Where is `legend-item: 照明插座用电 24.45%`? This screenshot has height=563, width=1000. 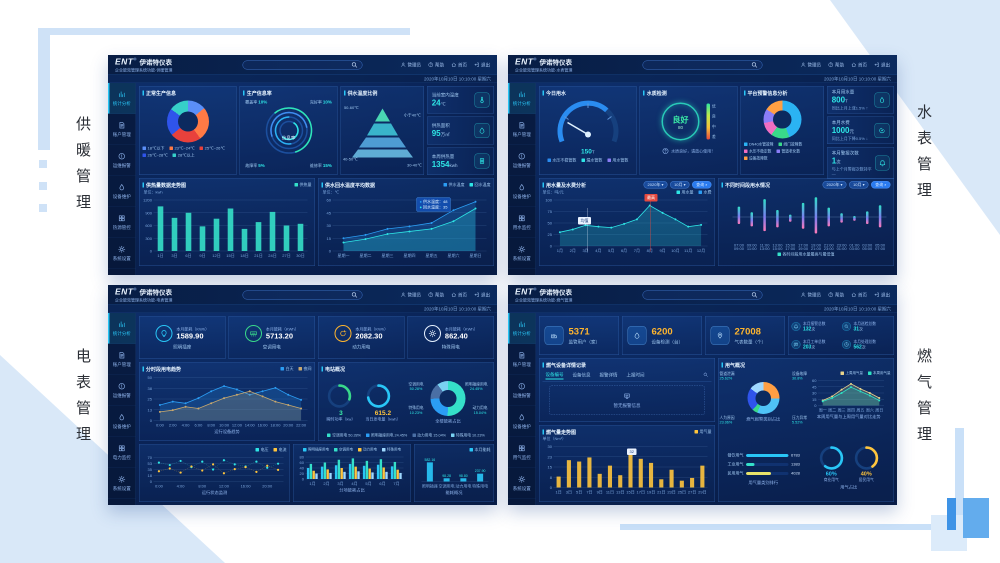 legend-item: 照明插座用电 24.45% is located at coordinates (386, 436).